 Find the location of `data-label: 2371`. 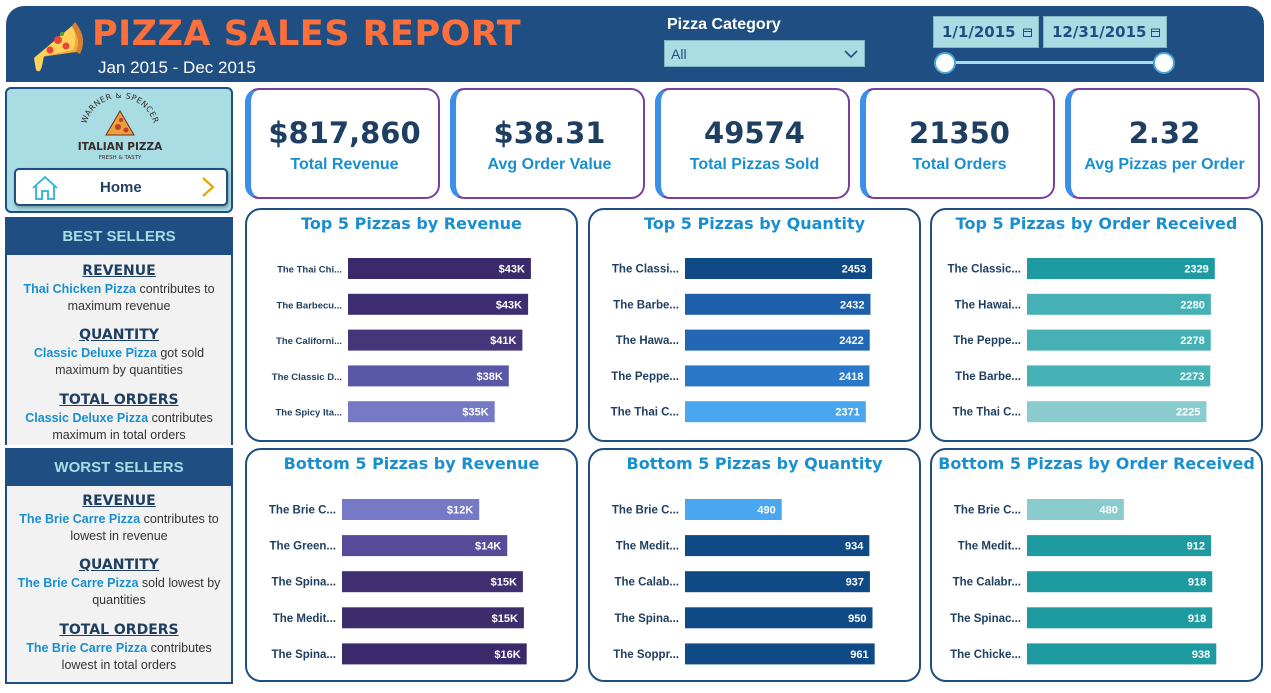

data-label: 2371 is located at coordinates (847, 413).